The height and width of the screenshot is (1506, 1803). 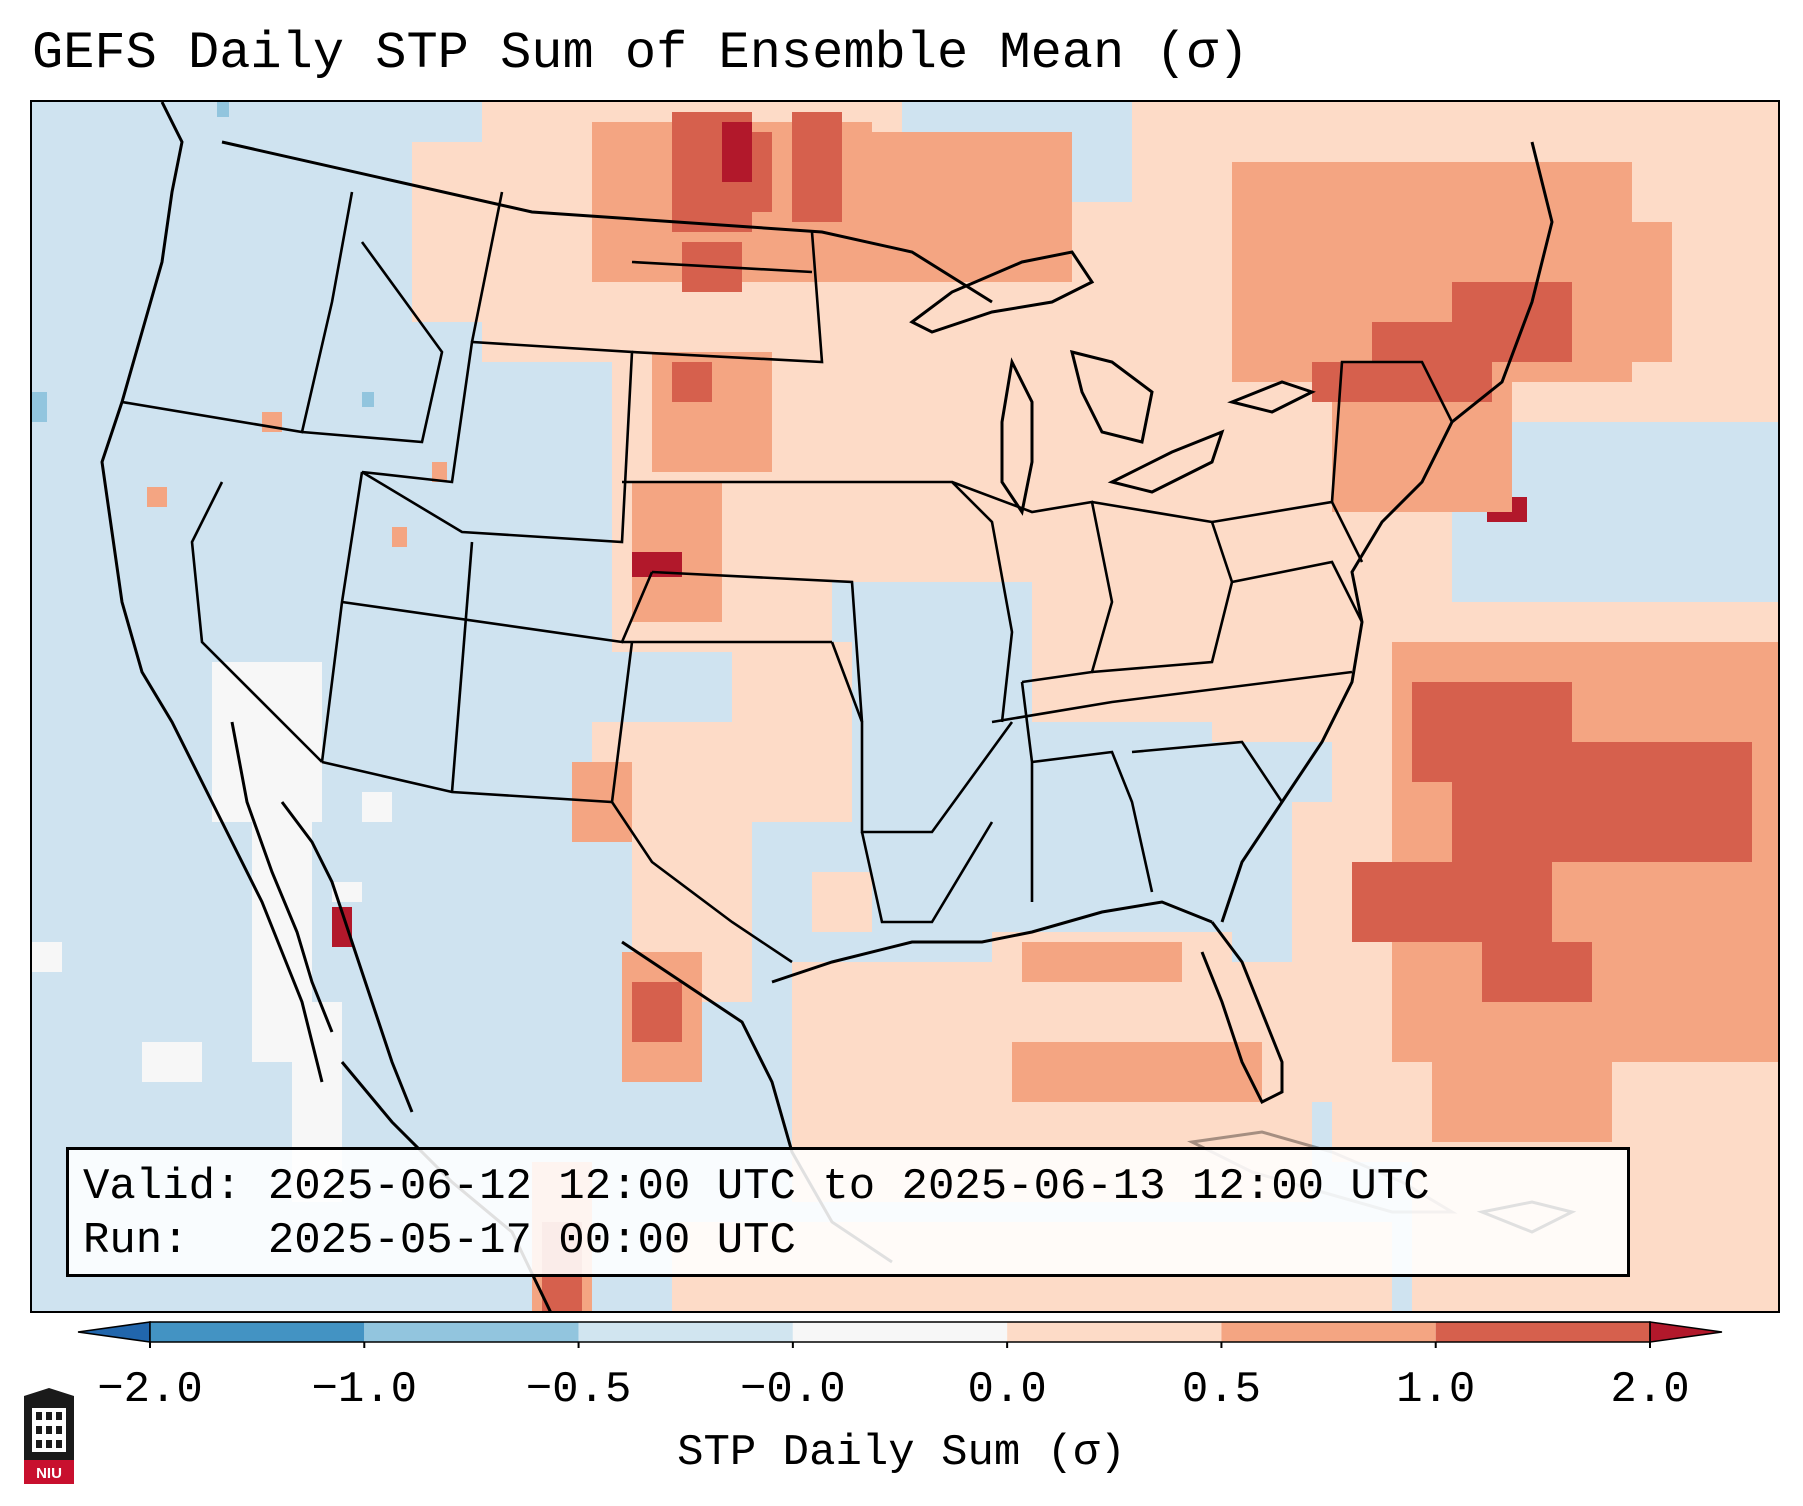 I want to click on anomaly-patch-atlantic-strong, so click(x=1552, y=842).